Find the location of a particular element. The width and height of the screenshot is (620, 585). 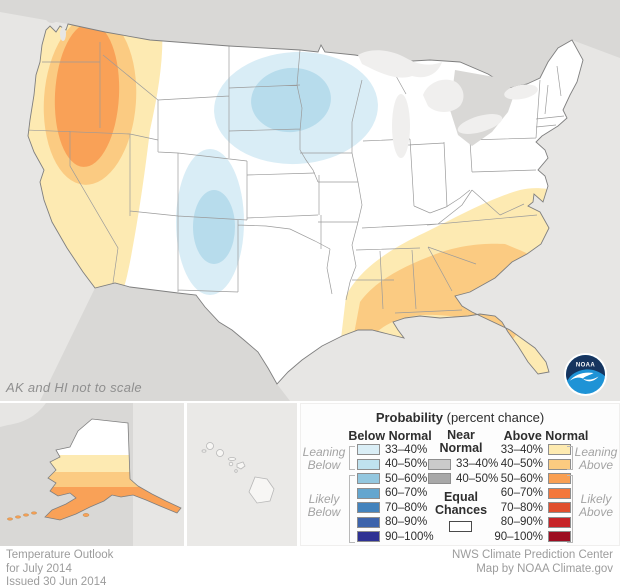

above-50-60-swatch is located at coordinates (559, 478).